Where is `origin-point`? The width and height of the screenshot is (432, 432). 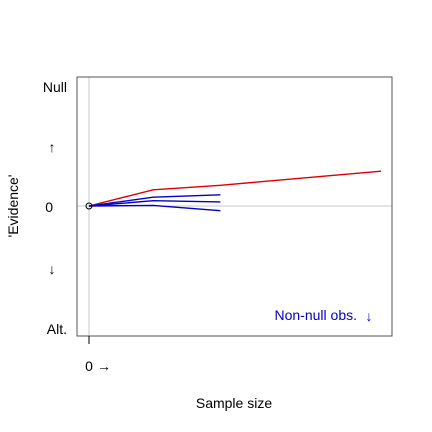 origin-point is located at coordinates (89, 206).